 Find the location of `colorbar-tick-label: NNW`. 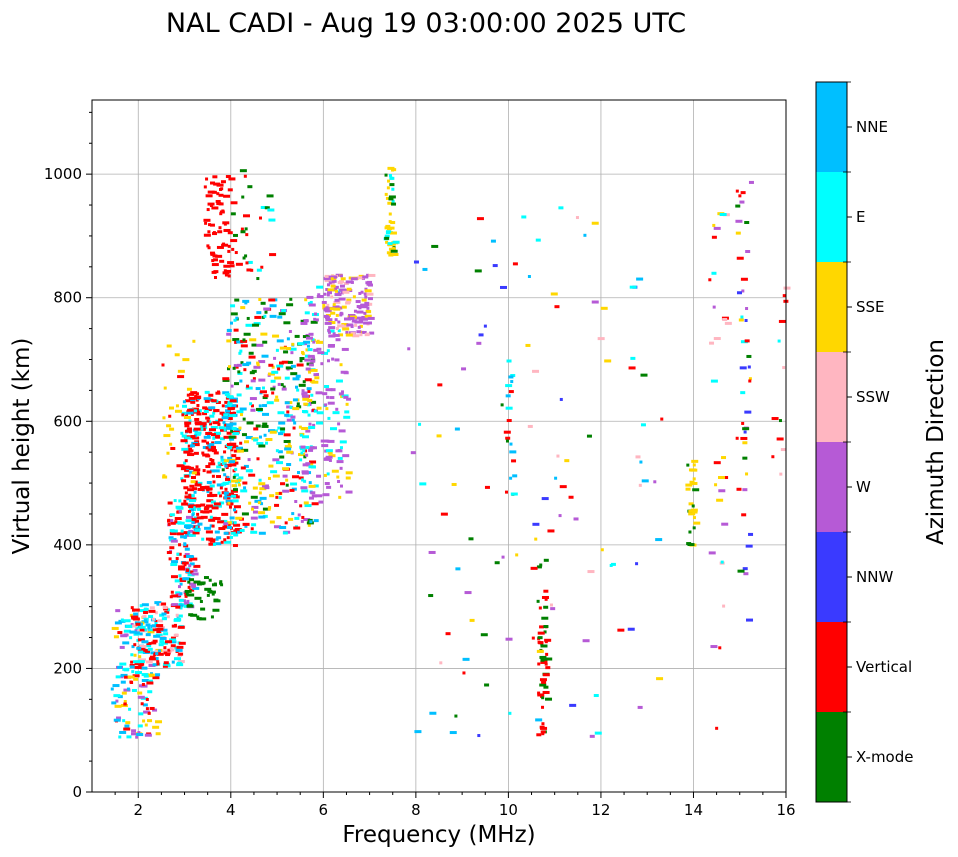

colorbar-tick-label: NNW is located at coordinates (874, 577).